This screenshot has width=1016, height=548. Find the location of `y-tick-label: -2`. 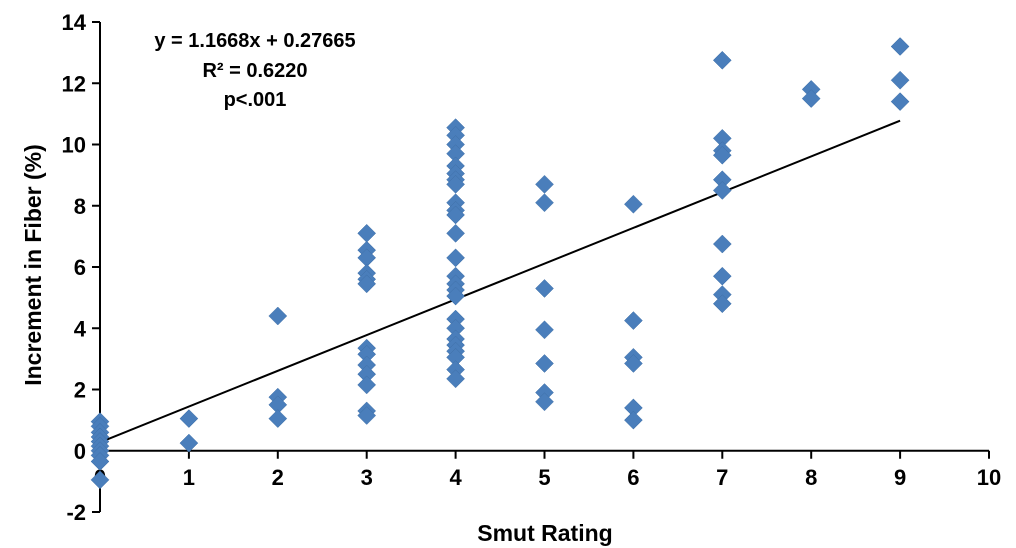

y-tick-label: -2 is located at coordinates (76, 512).